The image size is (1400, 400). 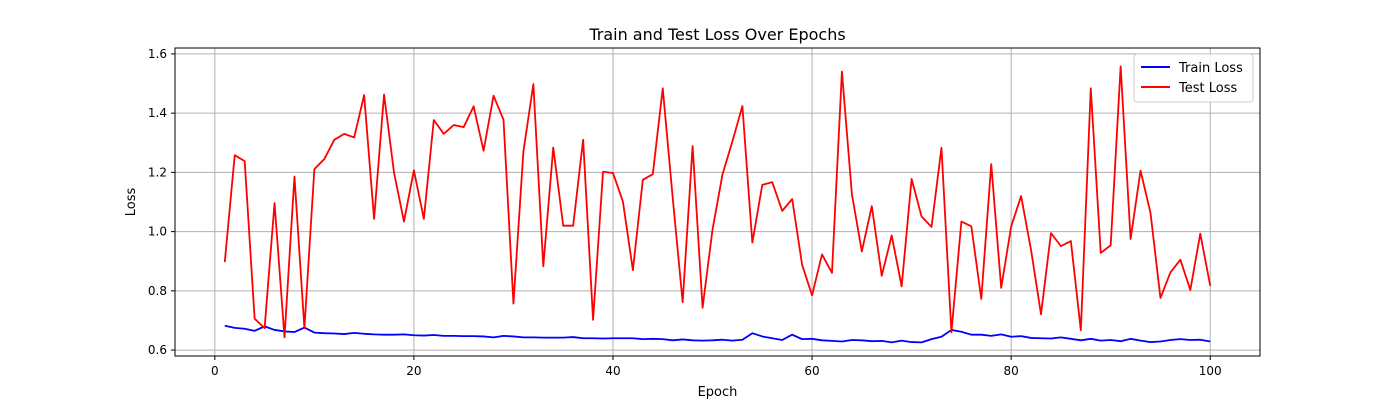 What do you see at coordinates (131, 202) in the screenshot?
I see `y-axis-title: Loss` at bounding box center [131, 202].